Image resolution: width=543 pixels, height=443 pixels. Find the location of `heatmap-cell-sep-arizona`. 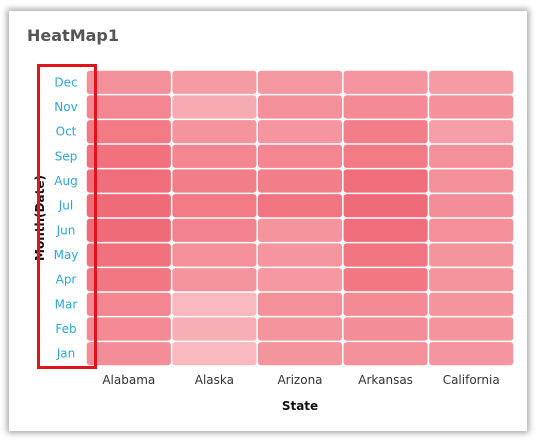

heatmap-cell-sep-arizona is located at coordinates (300, 156).